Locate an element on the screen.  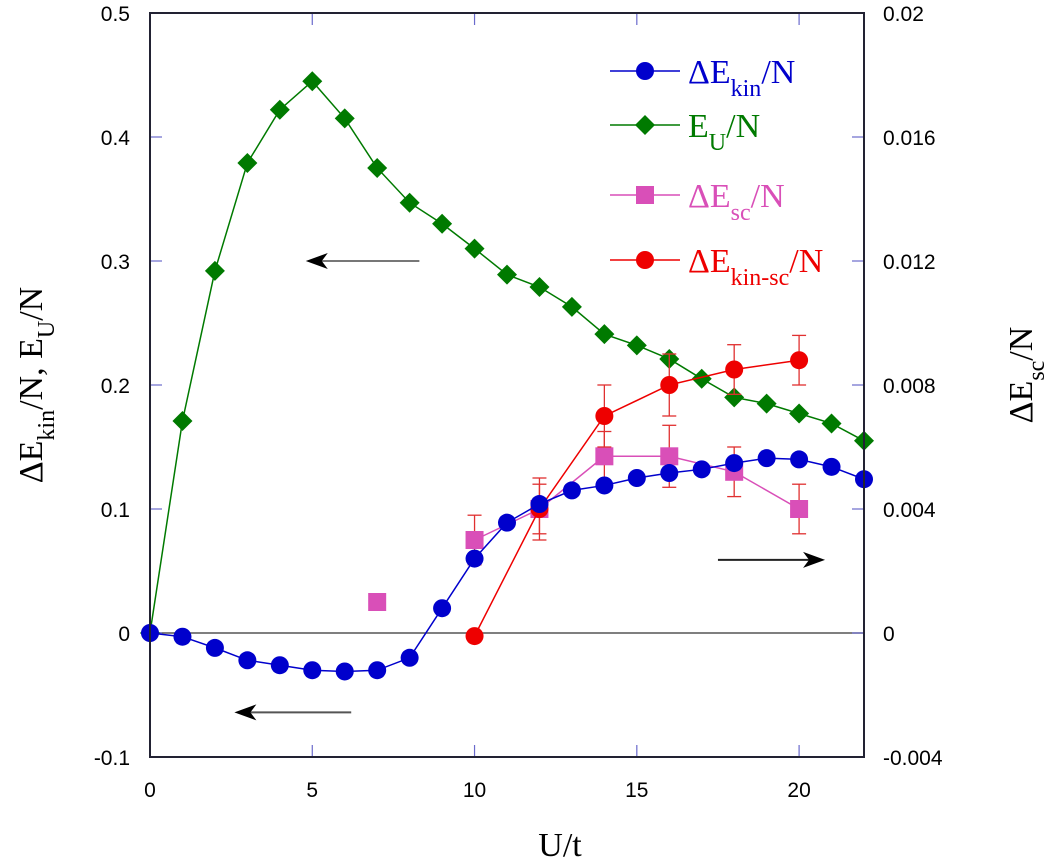
legend-item-dekin: ΔEkin/N is located at coordinates (702, 78).